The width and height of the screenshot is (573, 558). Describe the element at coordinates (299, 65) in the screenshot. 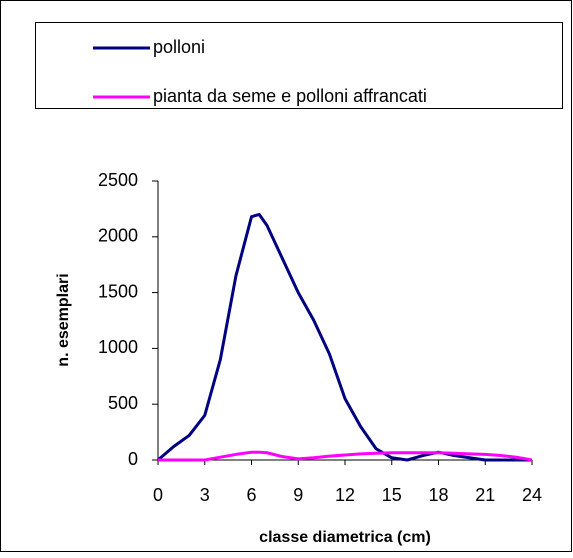

I see `legend-box` at that location.